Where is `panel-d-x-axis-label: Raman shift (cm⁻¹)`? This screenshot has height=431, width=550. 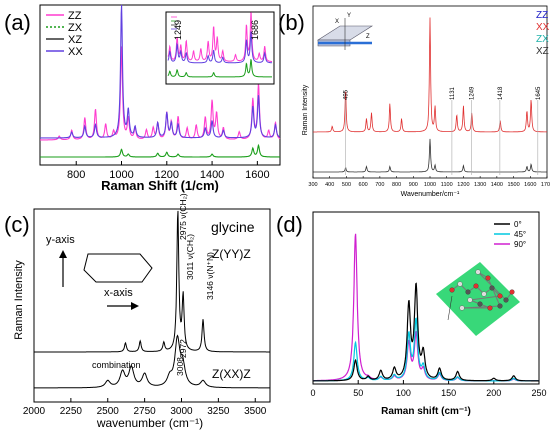 panel-d-x-axis-label: Raman shift (cm⁻¹) is located at coordinates (426, 411).